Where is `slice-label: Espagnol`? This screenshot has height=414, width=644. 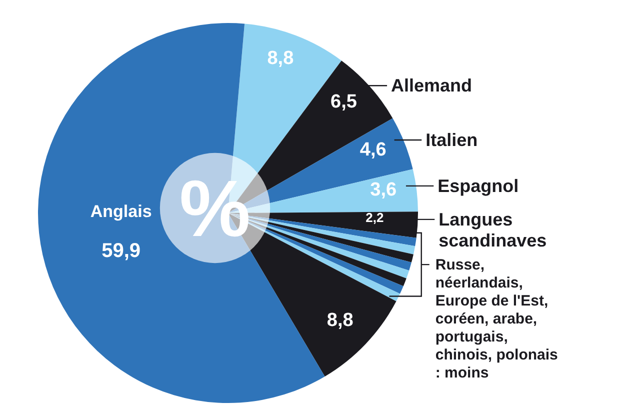
slice-label: Espagnol is located at coordinates (478, 186).